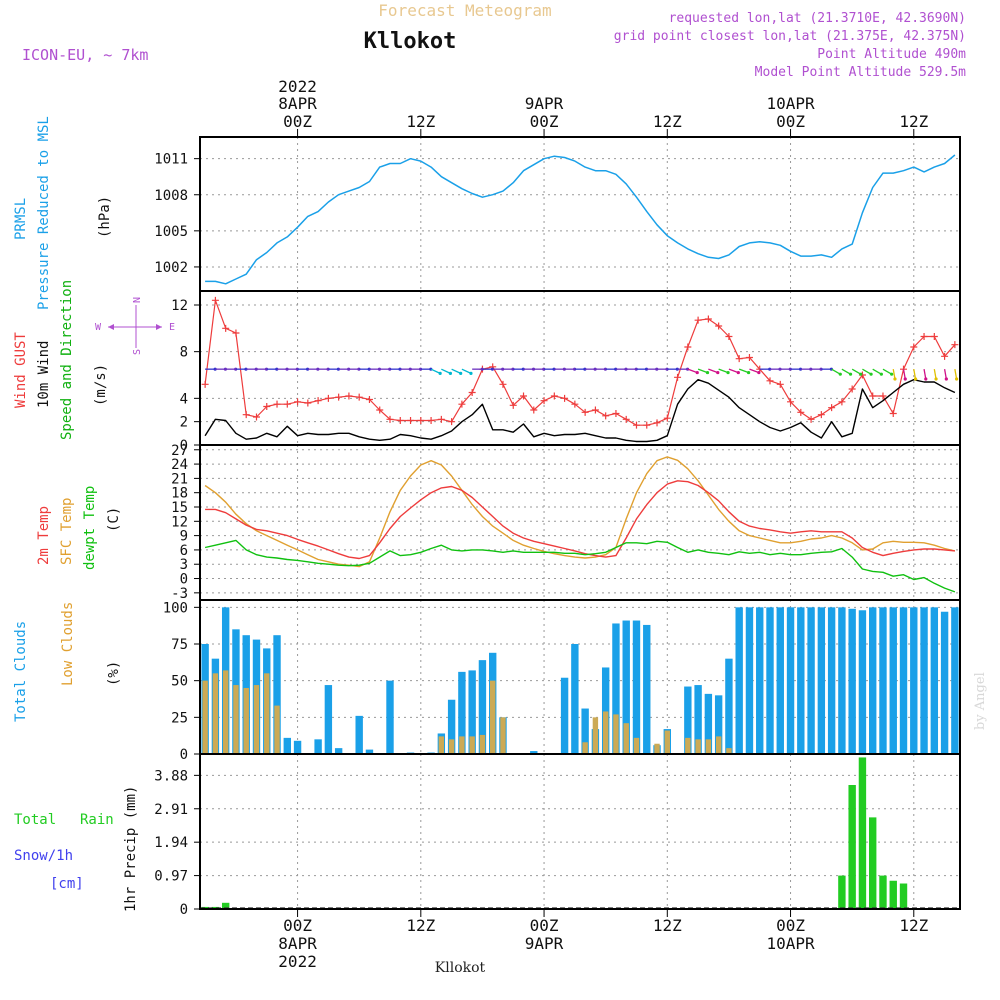  What do you see at coordinates (580, 411) in the screenshot?
I see `wind-line` at bounding box center [580, 411].